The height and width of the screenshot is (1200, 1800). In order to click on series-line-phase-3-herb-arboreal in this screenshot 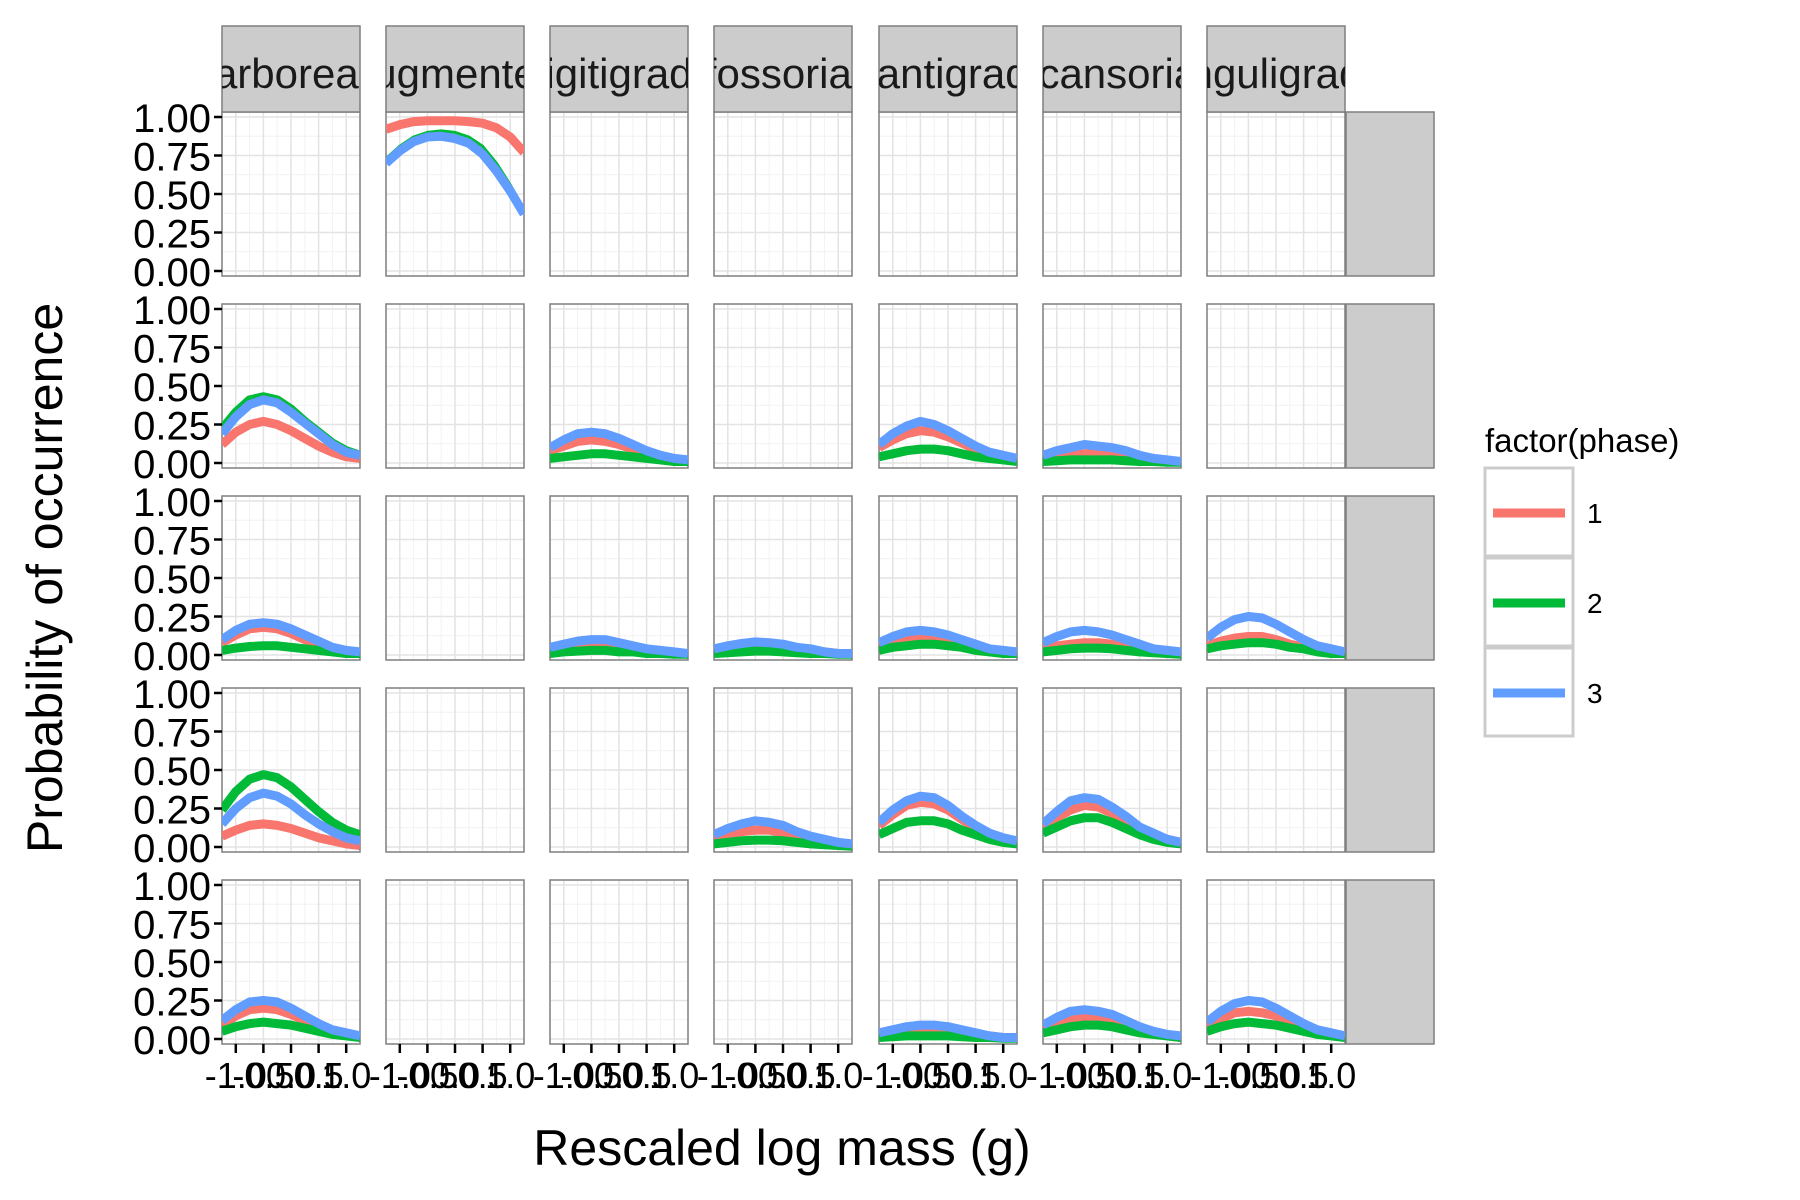, I will do `click(291, 637)`.